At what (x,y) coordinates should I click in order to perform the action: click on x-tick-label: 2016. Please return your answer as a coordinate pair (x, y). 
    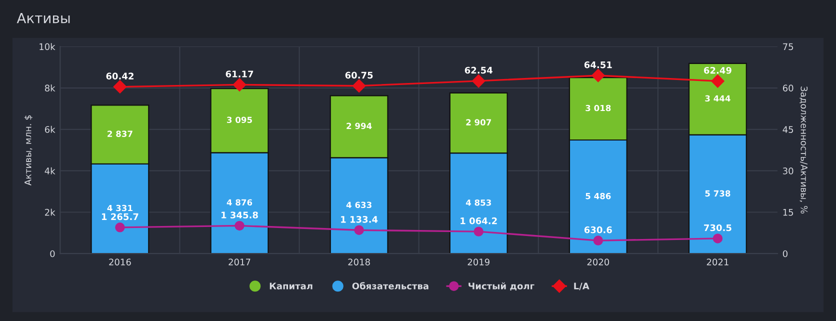
    Looking at the image, I should click on (120, 262).